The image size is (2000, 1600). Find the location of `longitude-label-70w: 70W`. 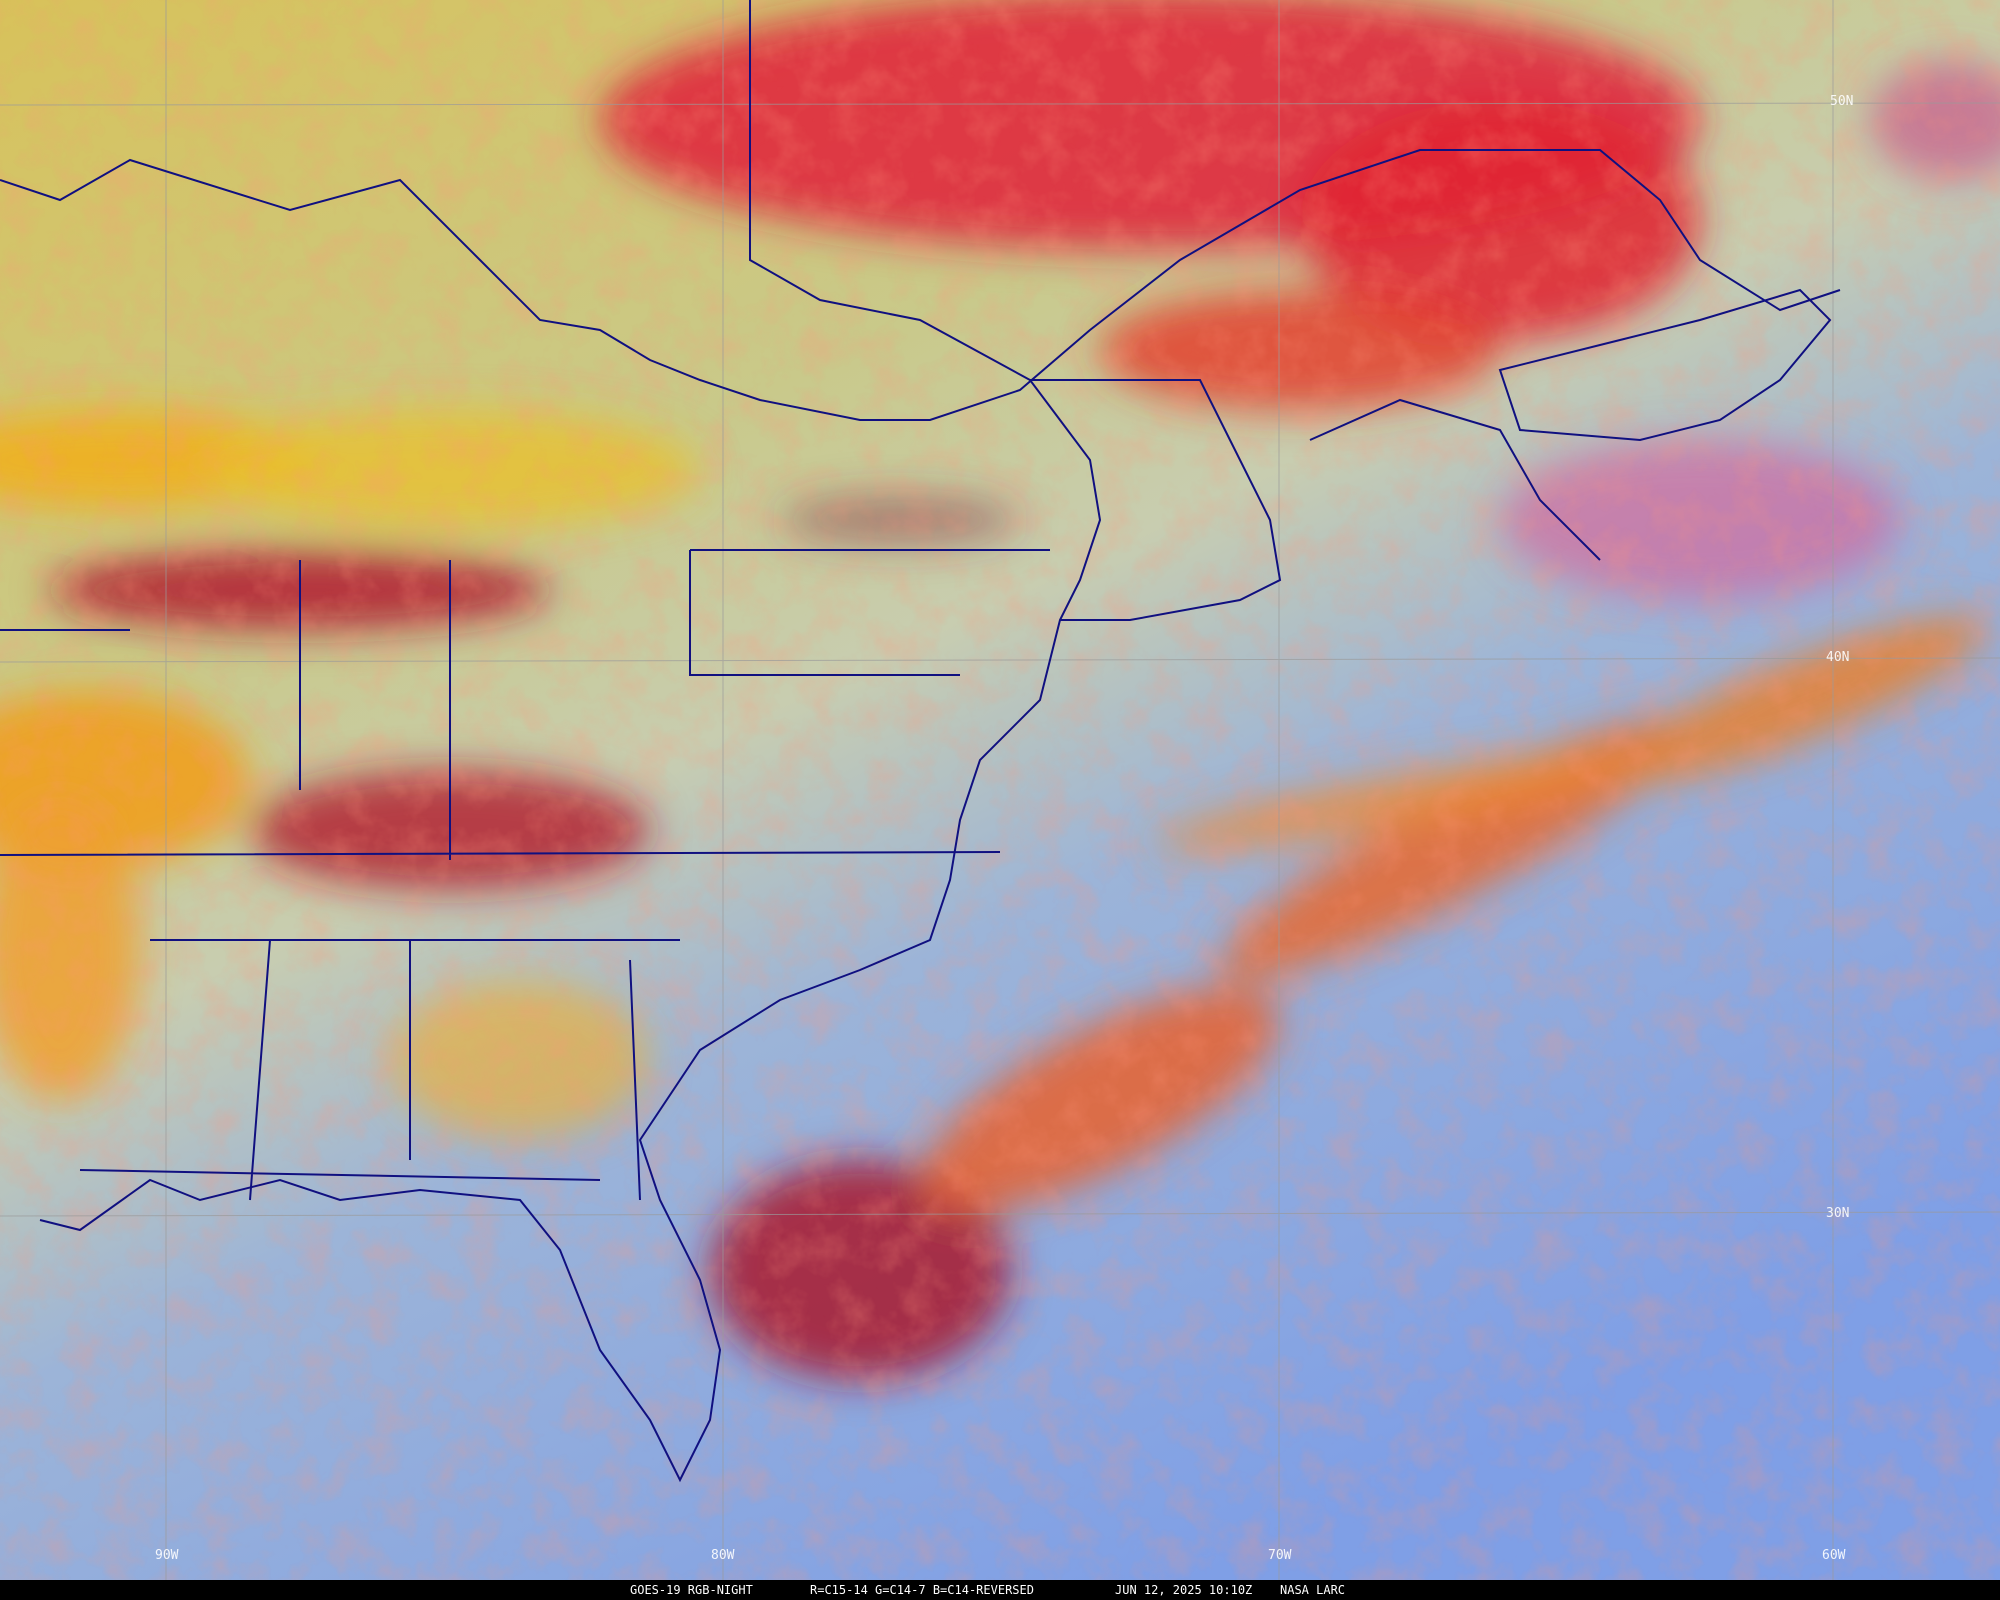

longitude-label-70w: 70W is located at coordinates (1280, 1555).